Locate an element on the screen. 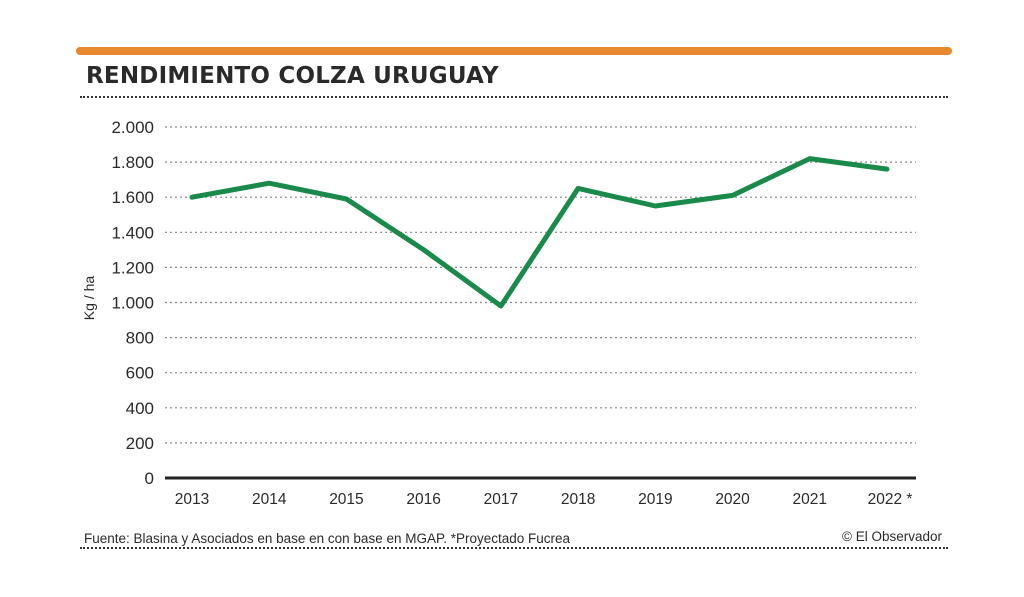 The height and width of the screenshot is (597, 1024). x-tick-label: 2019 is located at coordinates (655, 499).